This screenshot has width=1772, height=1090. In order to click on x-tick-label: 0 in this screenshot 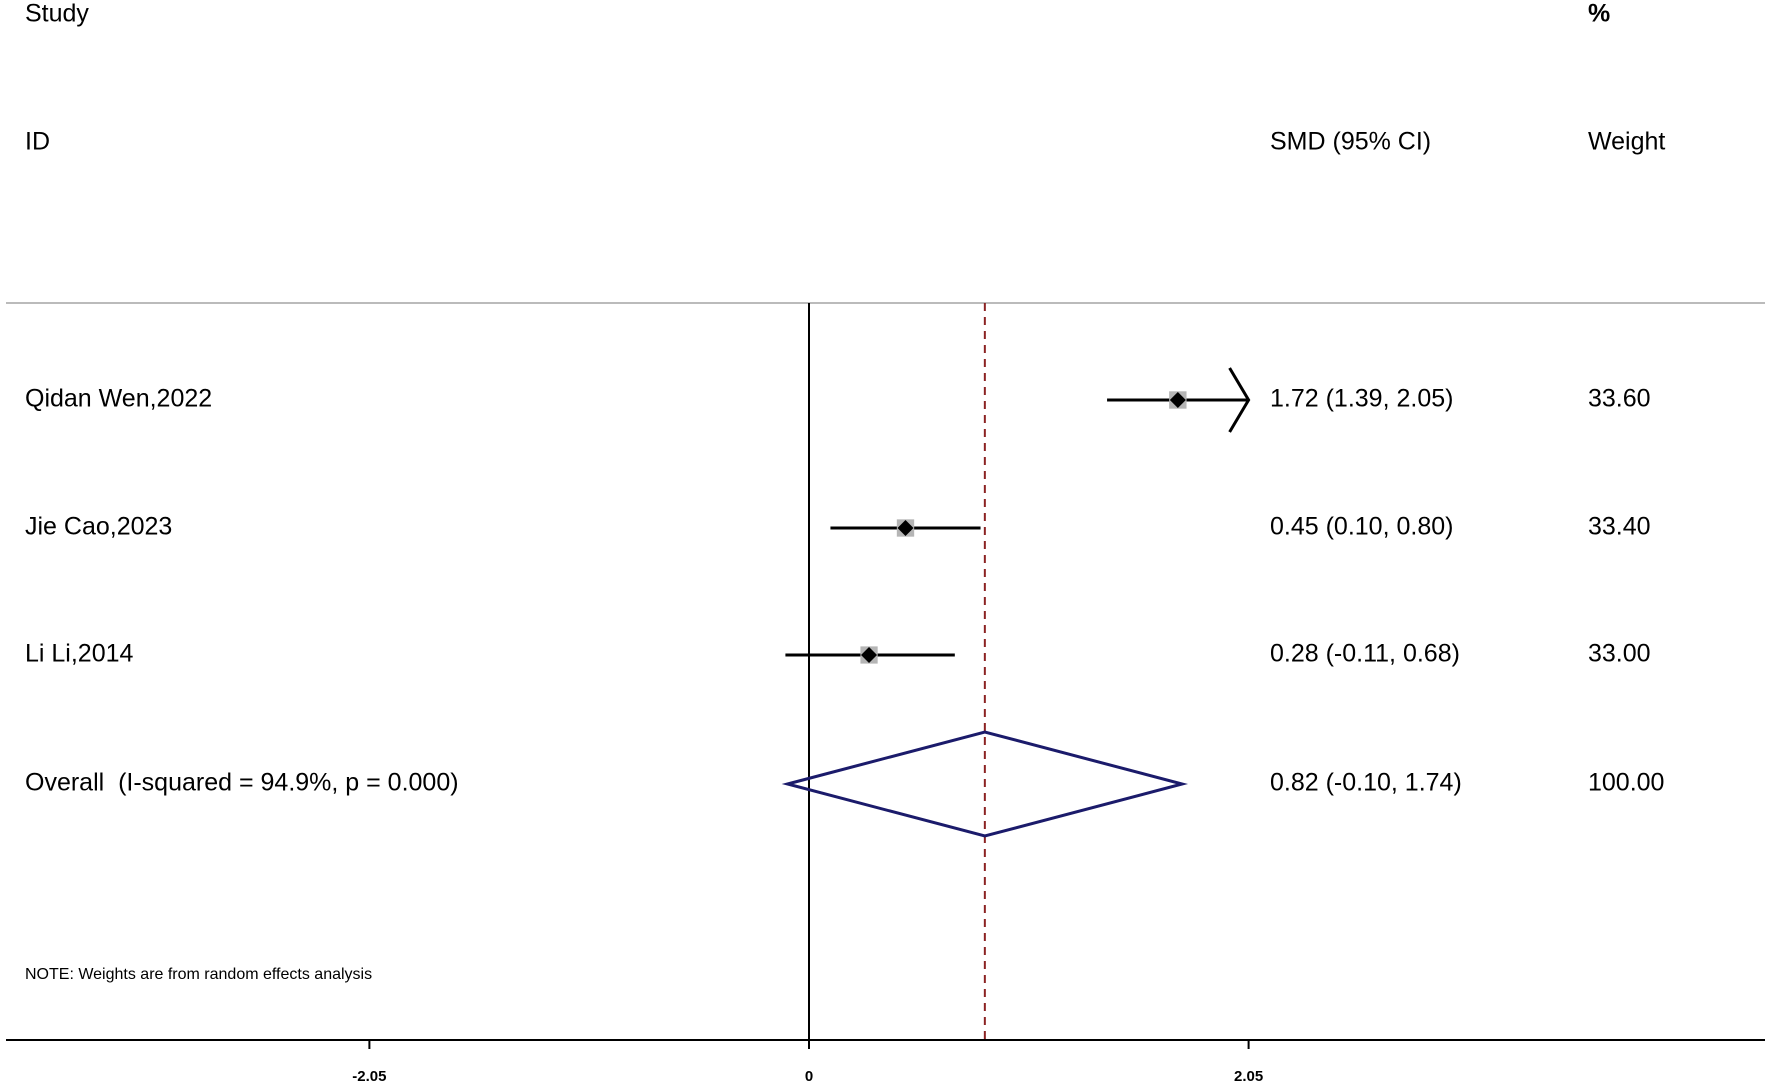, I will do `click(809, 1076)`.